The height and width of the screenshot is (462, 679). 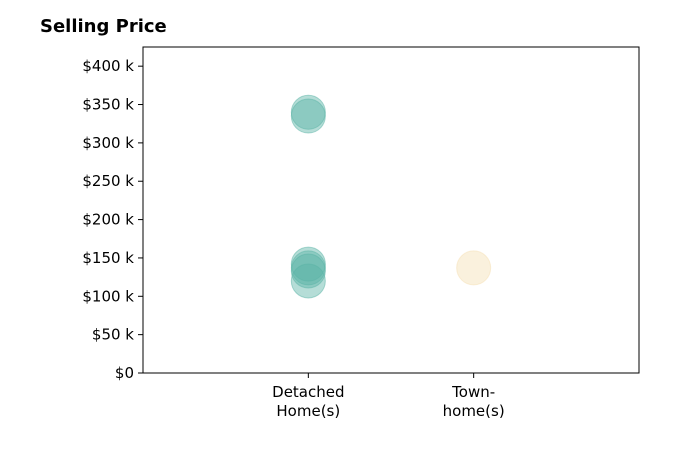 What do you see at coordinates (391, 196) in the screenshot?
I see `data-points` at bounding box center [391, 196].